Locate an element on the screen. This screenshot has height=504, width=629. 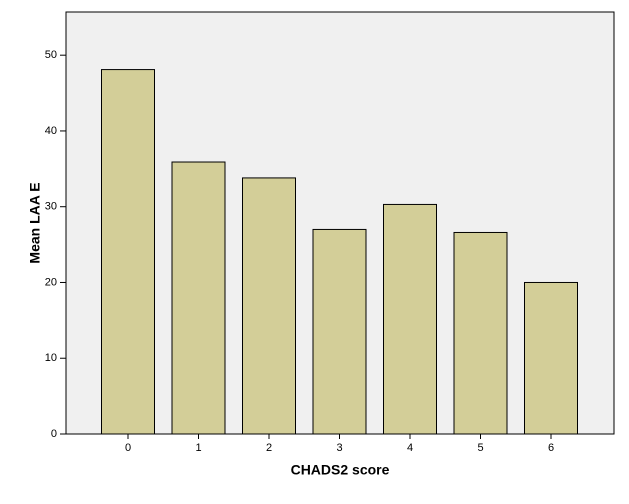
x-tick-label: 3 is located at coordinates (339, 448).